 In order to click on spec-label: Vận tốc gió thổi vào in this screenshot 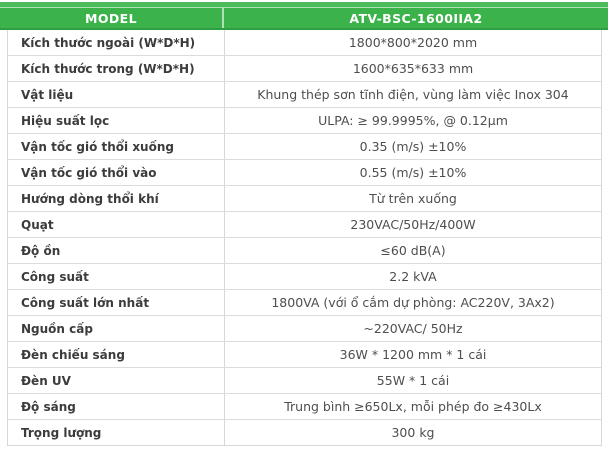, I will do `click(116, 172)`.